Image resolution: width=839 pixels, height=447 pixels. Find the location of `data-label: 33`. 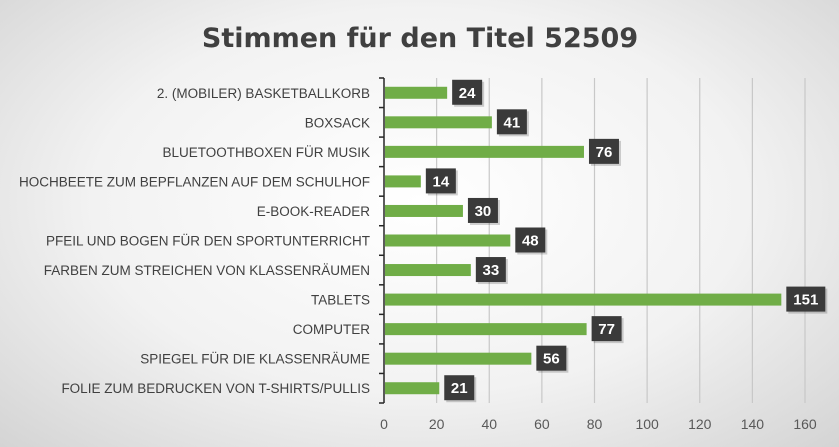

data-label: 33 is located at coordinates (490, 270).